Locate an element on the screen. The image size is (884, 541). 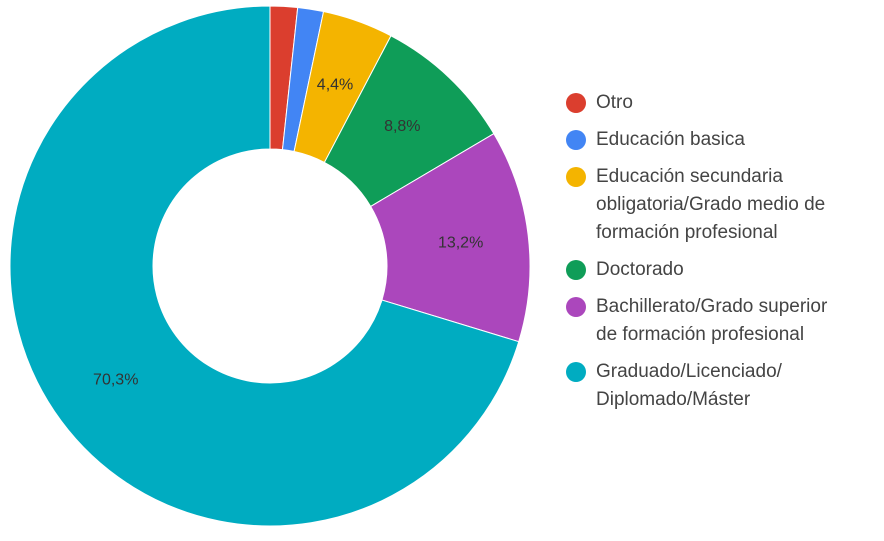
legend-item: Educación basica is located at coordinates (697, 140).